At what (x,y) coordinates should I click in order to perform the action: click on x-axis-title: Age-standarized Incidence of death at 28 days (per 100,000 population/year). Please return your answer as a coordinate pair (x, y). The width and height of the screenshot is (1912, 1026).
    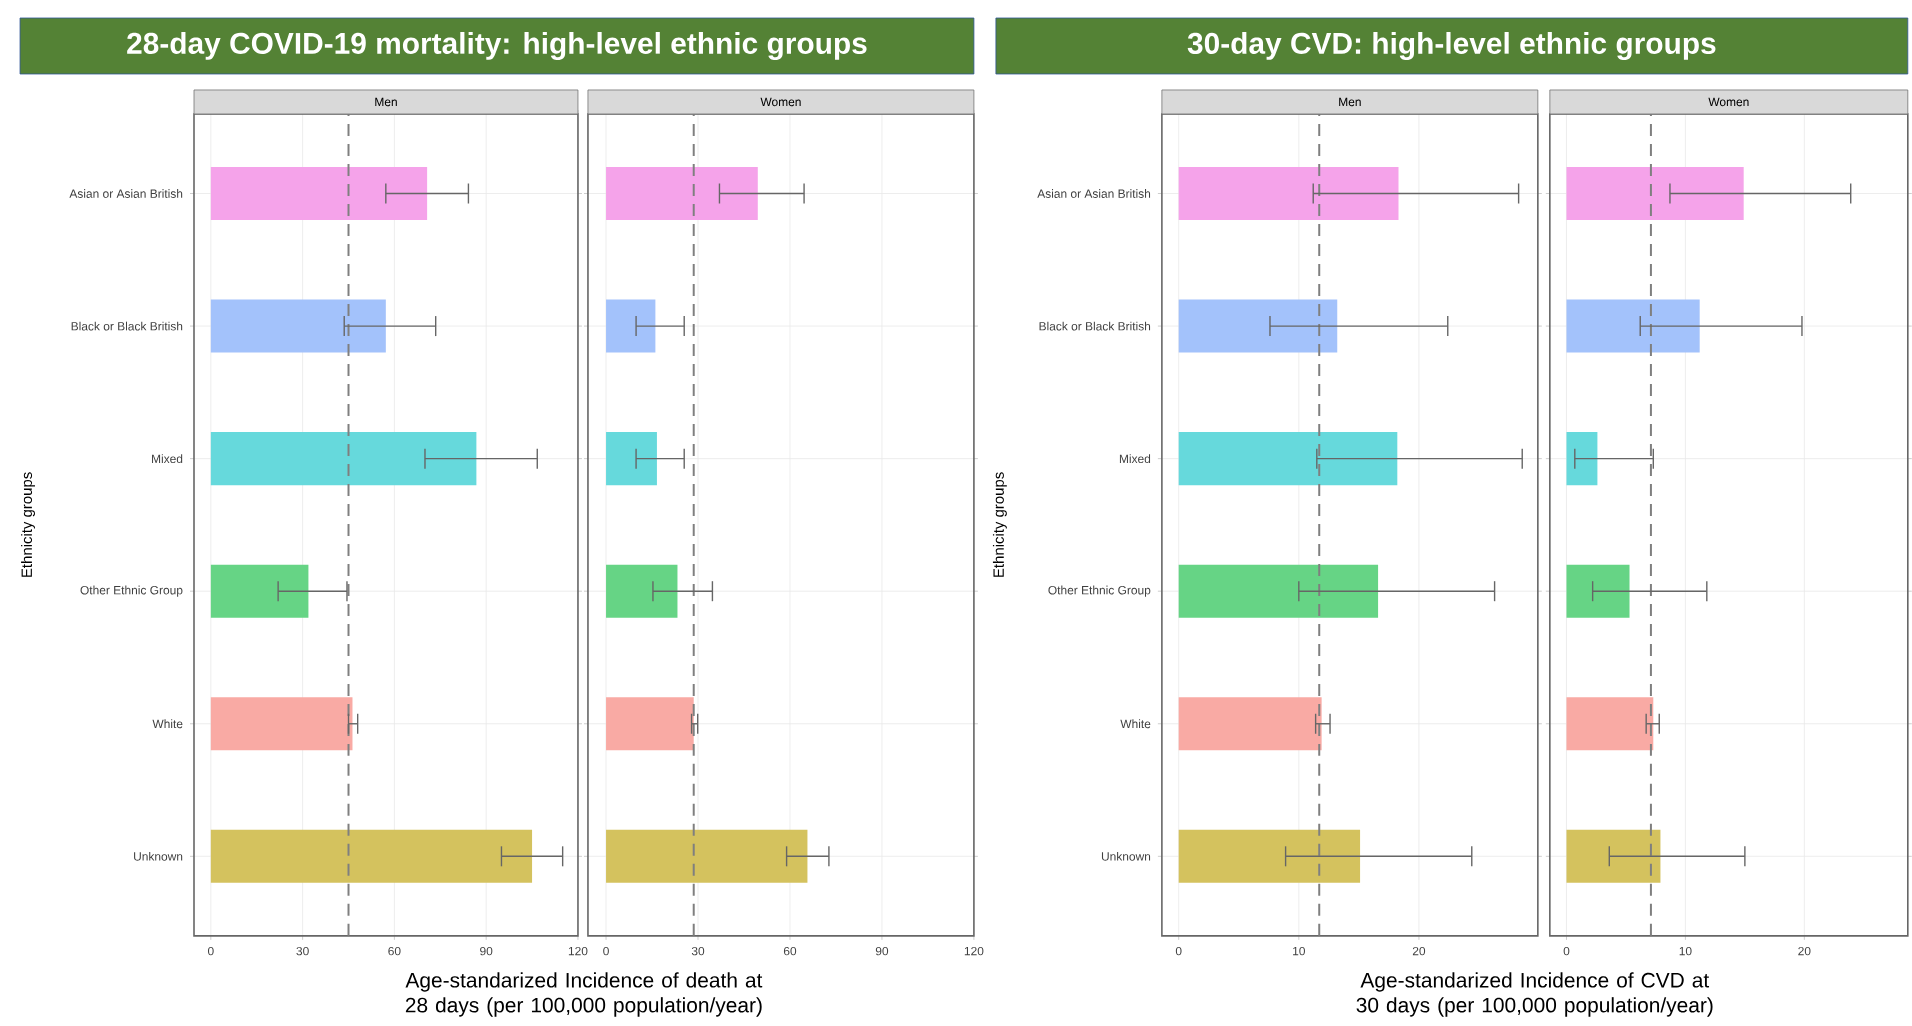
    Looking at the image, I should click on (584, 994).